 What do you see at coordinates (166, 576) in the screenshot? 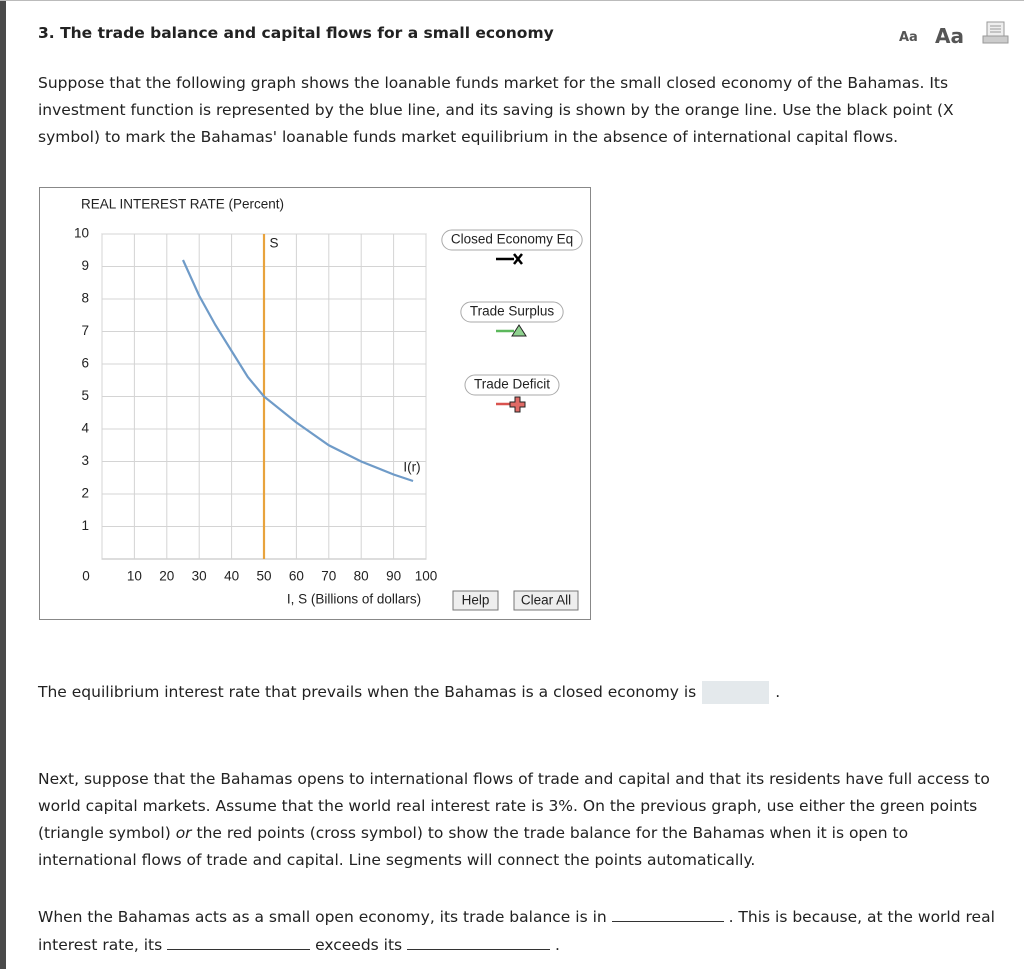
I see `x-tick-label: 20` at bounding box center [166, 576].